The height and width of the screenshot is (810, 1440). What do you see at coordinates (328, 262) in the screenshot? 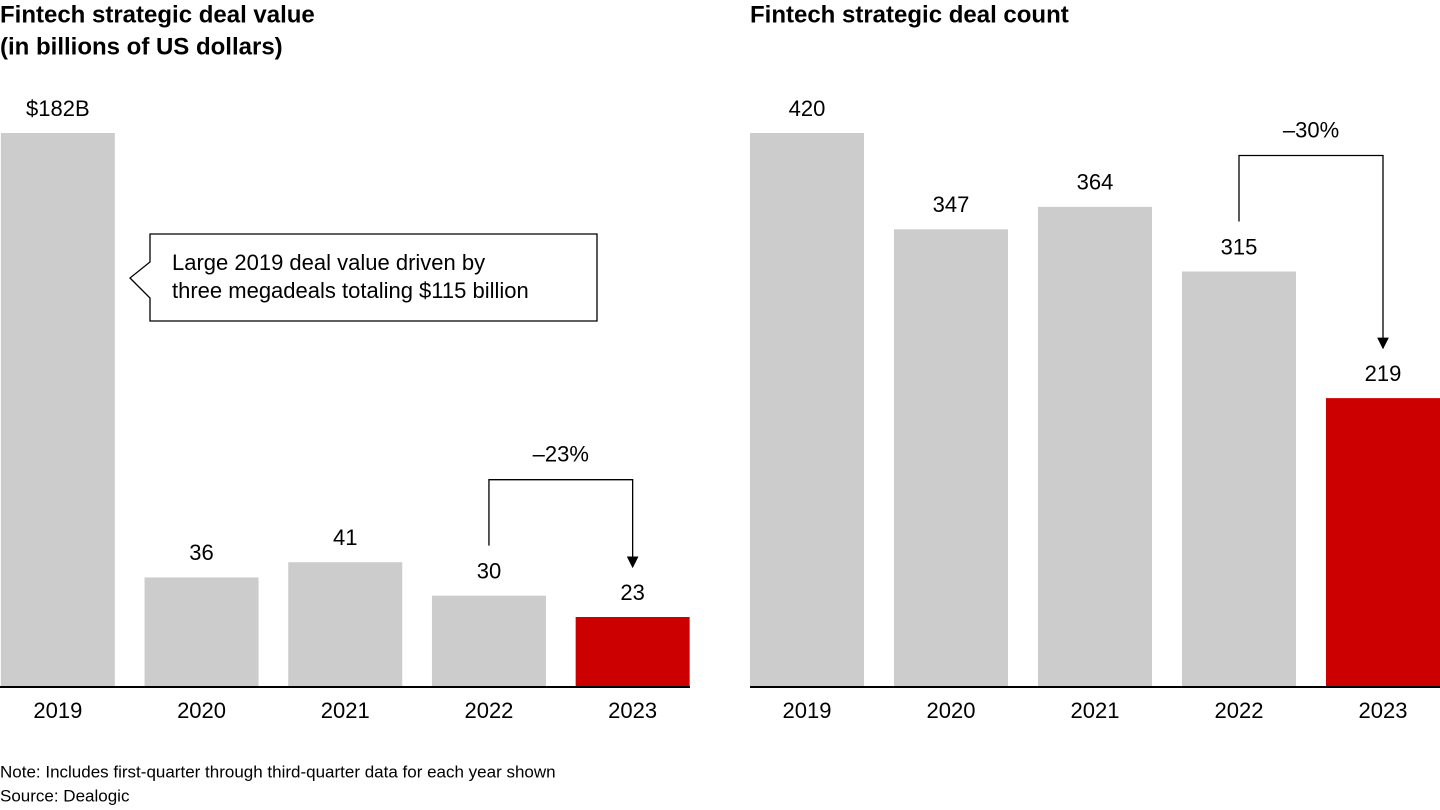
I see `callout-text: Large 2019 deal value driven by` at bounding box center [328, 262].